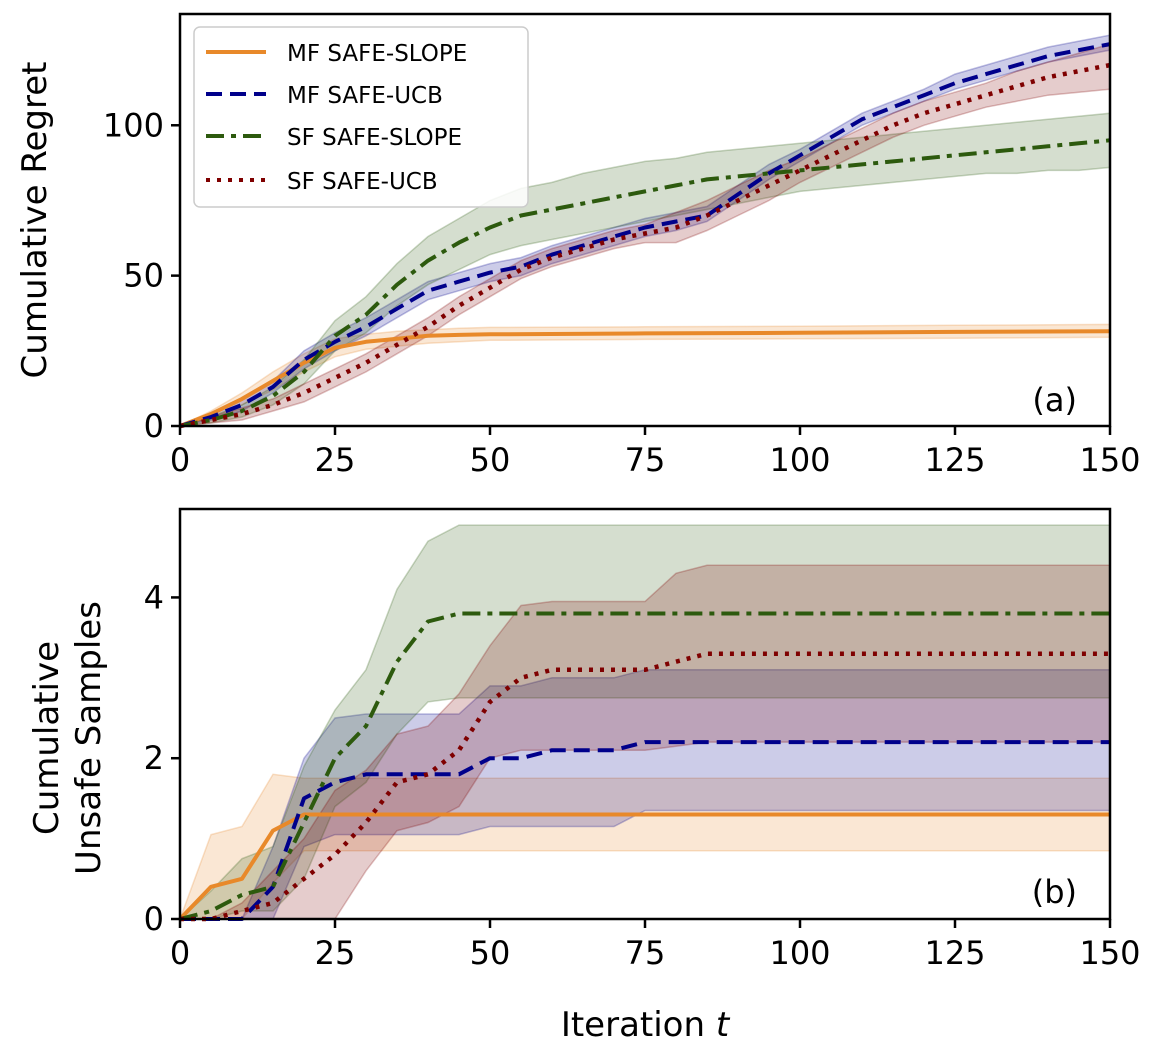 This screenshot has height=1062, width=1165. Describe the element at coordinates (644, 866) in the screenshot. I see `panel-b-line-mf-safe-slope` at that location.